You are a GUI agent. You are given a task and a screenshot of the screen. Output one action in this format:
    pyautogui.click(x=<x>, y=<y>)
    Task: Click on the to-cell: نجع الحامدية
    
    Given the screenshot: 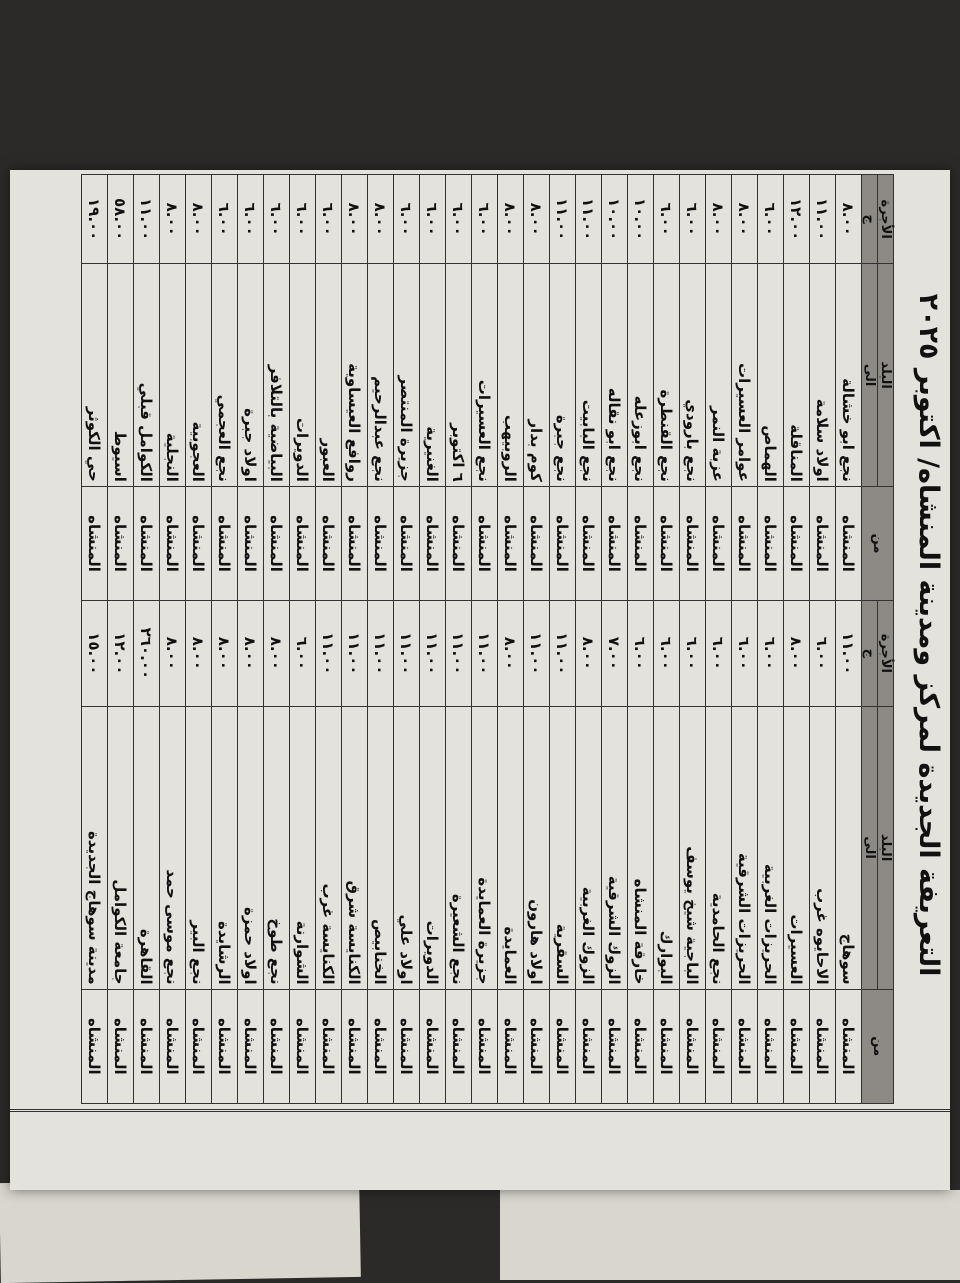 What is the action you would take?
    pyautogui.click(x=718, y=848)
    